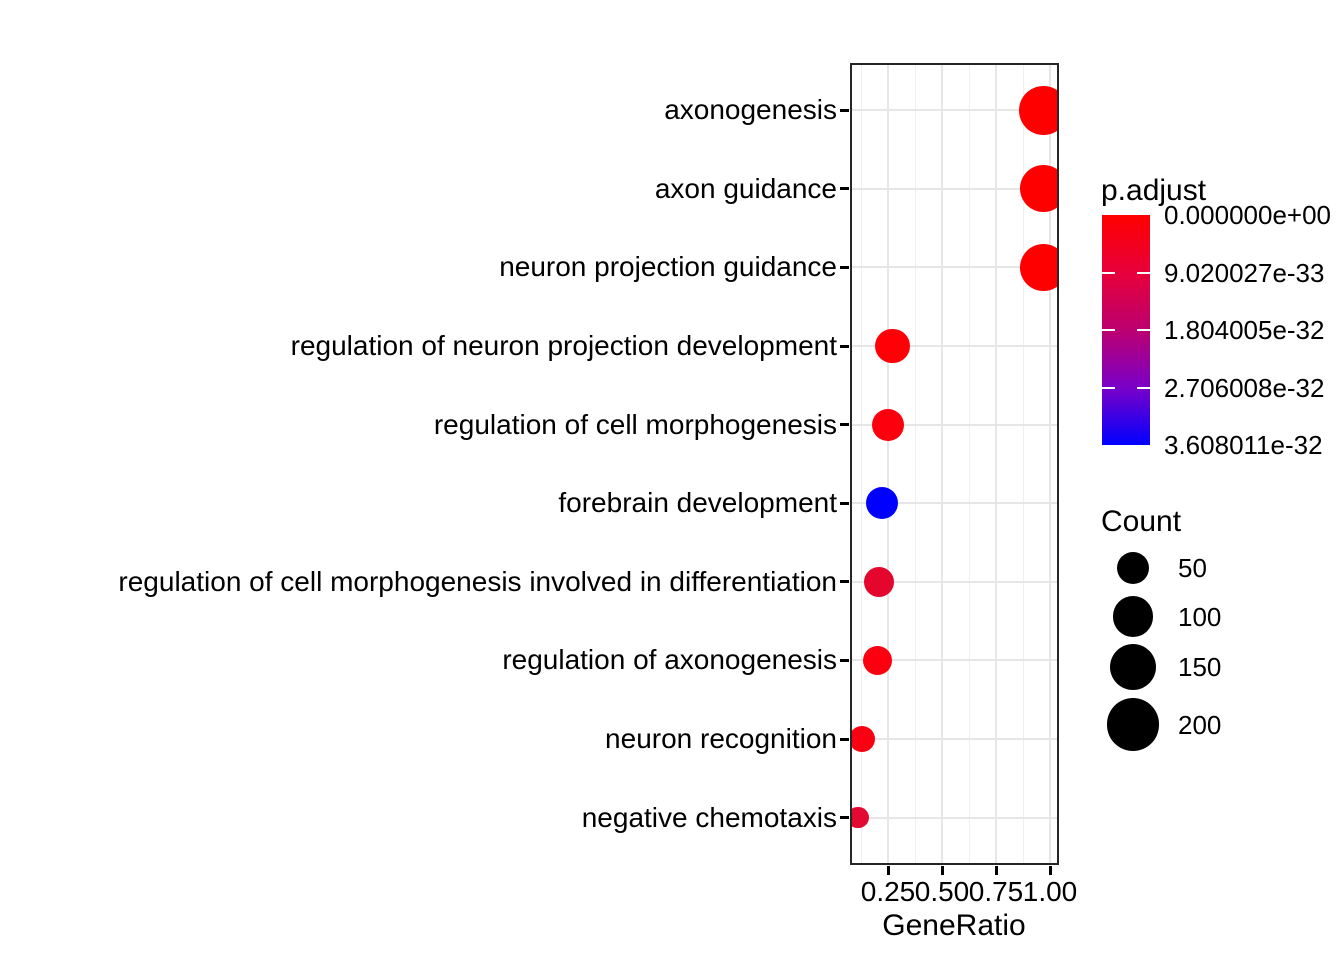 The height and width of the screenshot is (960, 1344). I want to click on y-axis-label: axonogenesis, so click(750, 110).